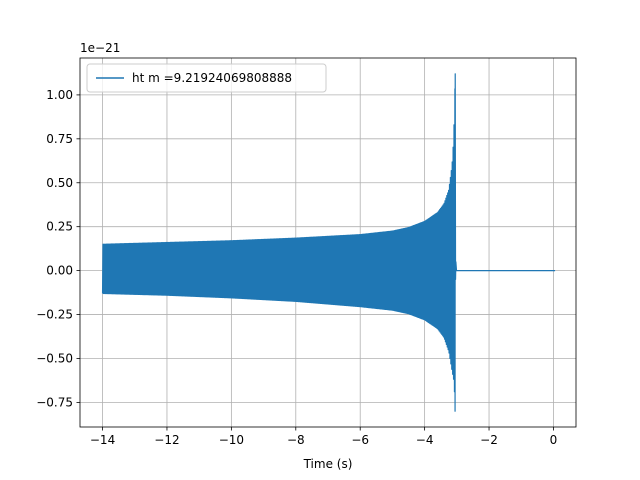 The height and width of the screenshot is (480, 640). What do you see at coordinates (166, 440) in the screenshot?
I see `x-tick-label: −12` at bounding box center [166, 440].